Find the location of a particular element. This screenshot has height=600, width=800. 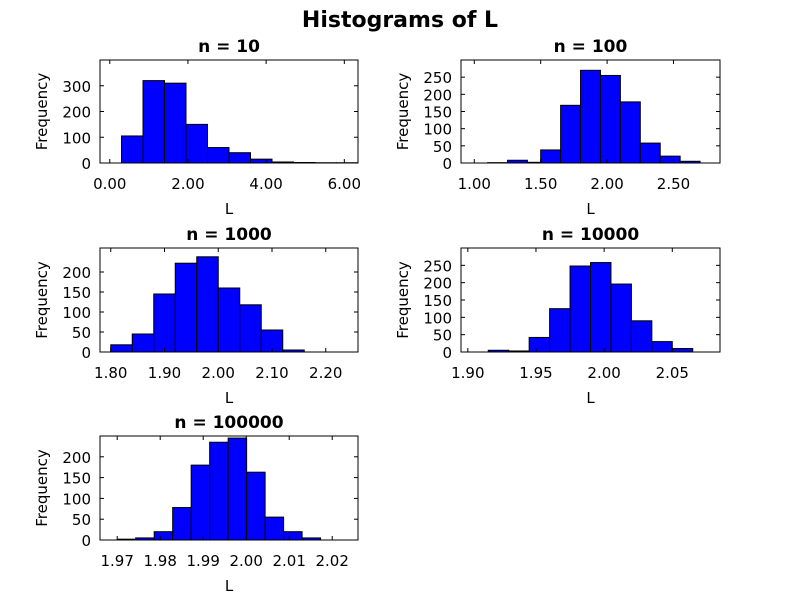

x-tick-label: 1.97 is located at coordinates (116, 561).